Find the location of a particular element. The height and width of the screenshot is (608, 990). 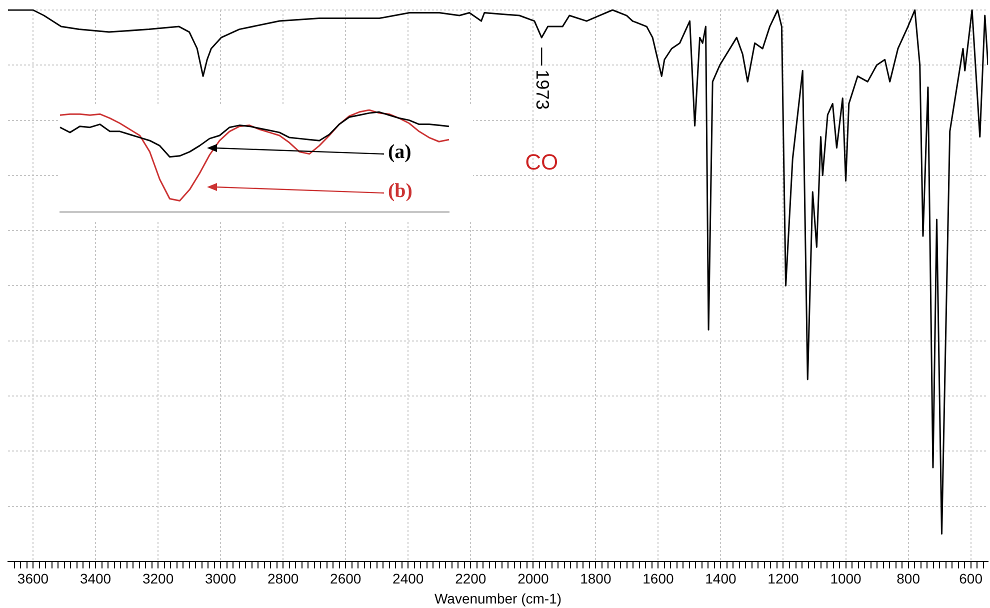

x-tick-label: 2000 is located at coordinates (533, 578).